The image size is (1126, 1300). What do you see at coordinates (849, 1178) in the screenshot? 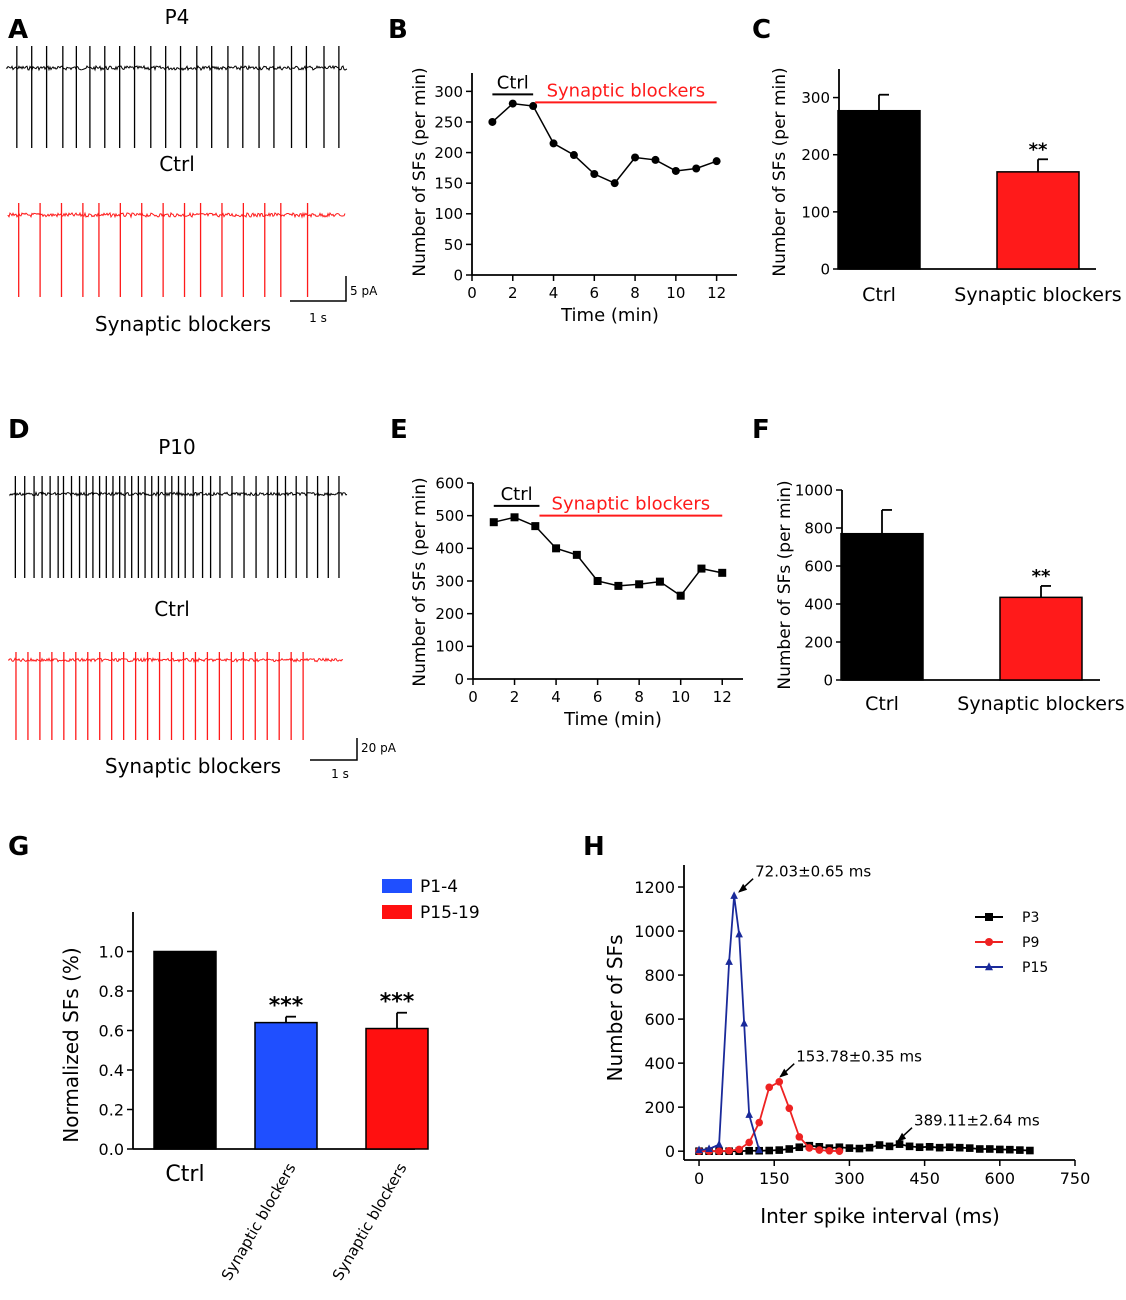
I see `x-tick-label: 300` at bounding box center [849, 1178].